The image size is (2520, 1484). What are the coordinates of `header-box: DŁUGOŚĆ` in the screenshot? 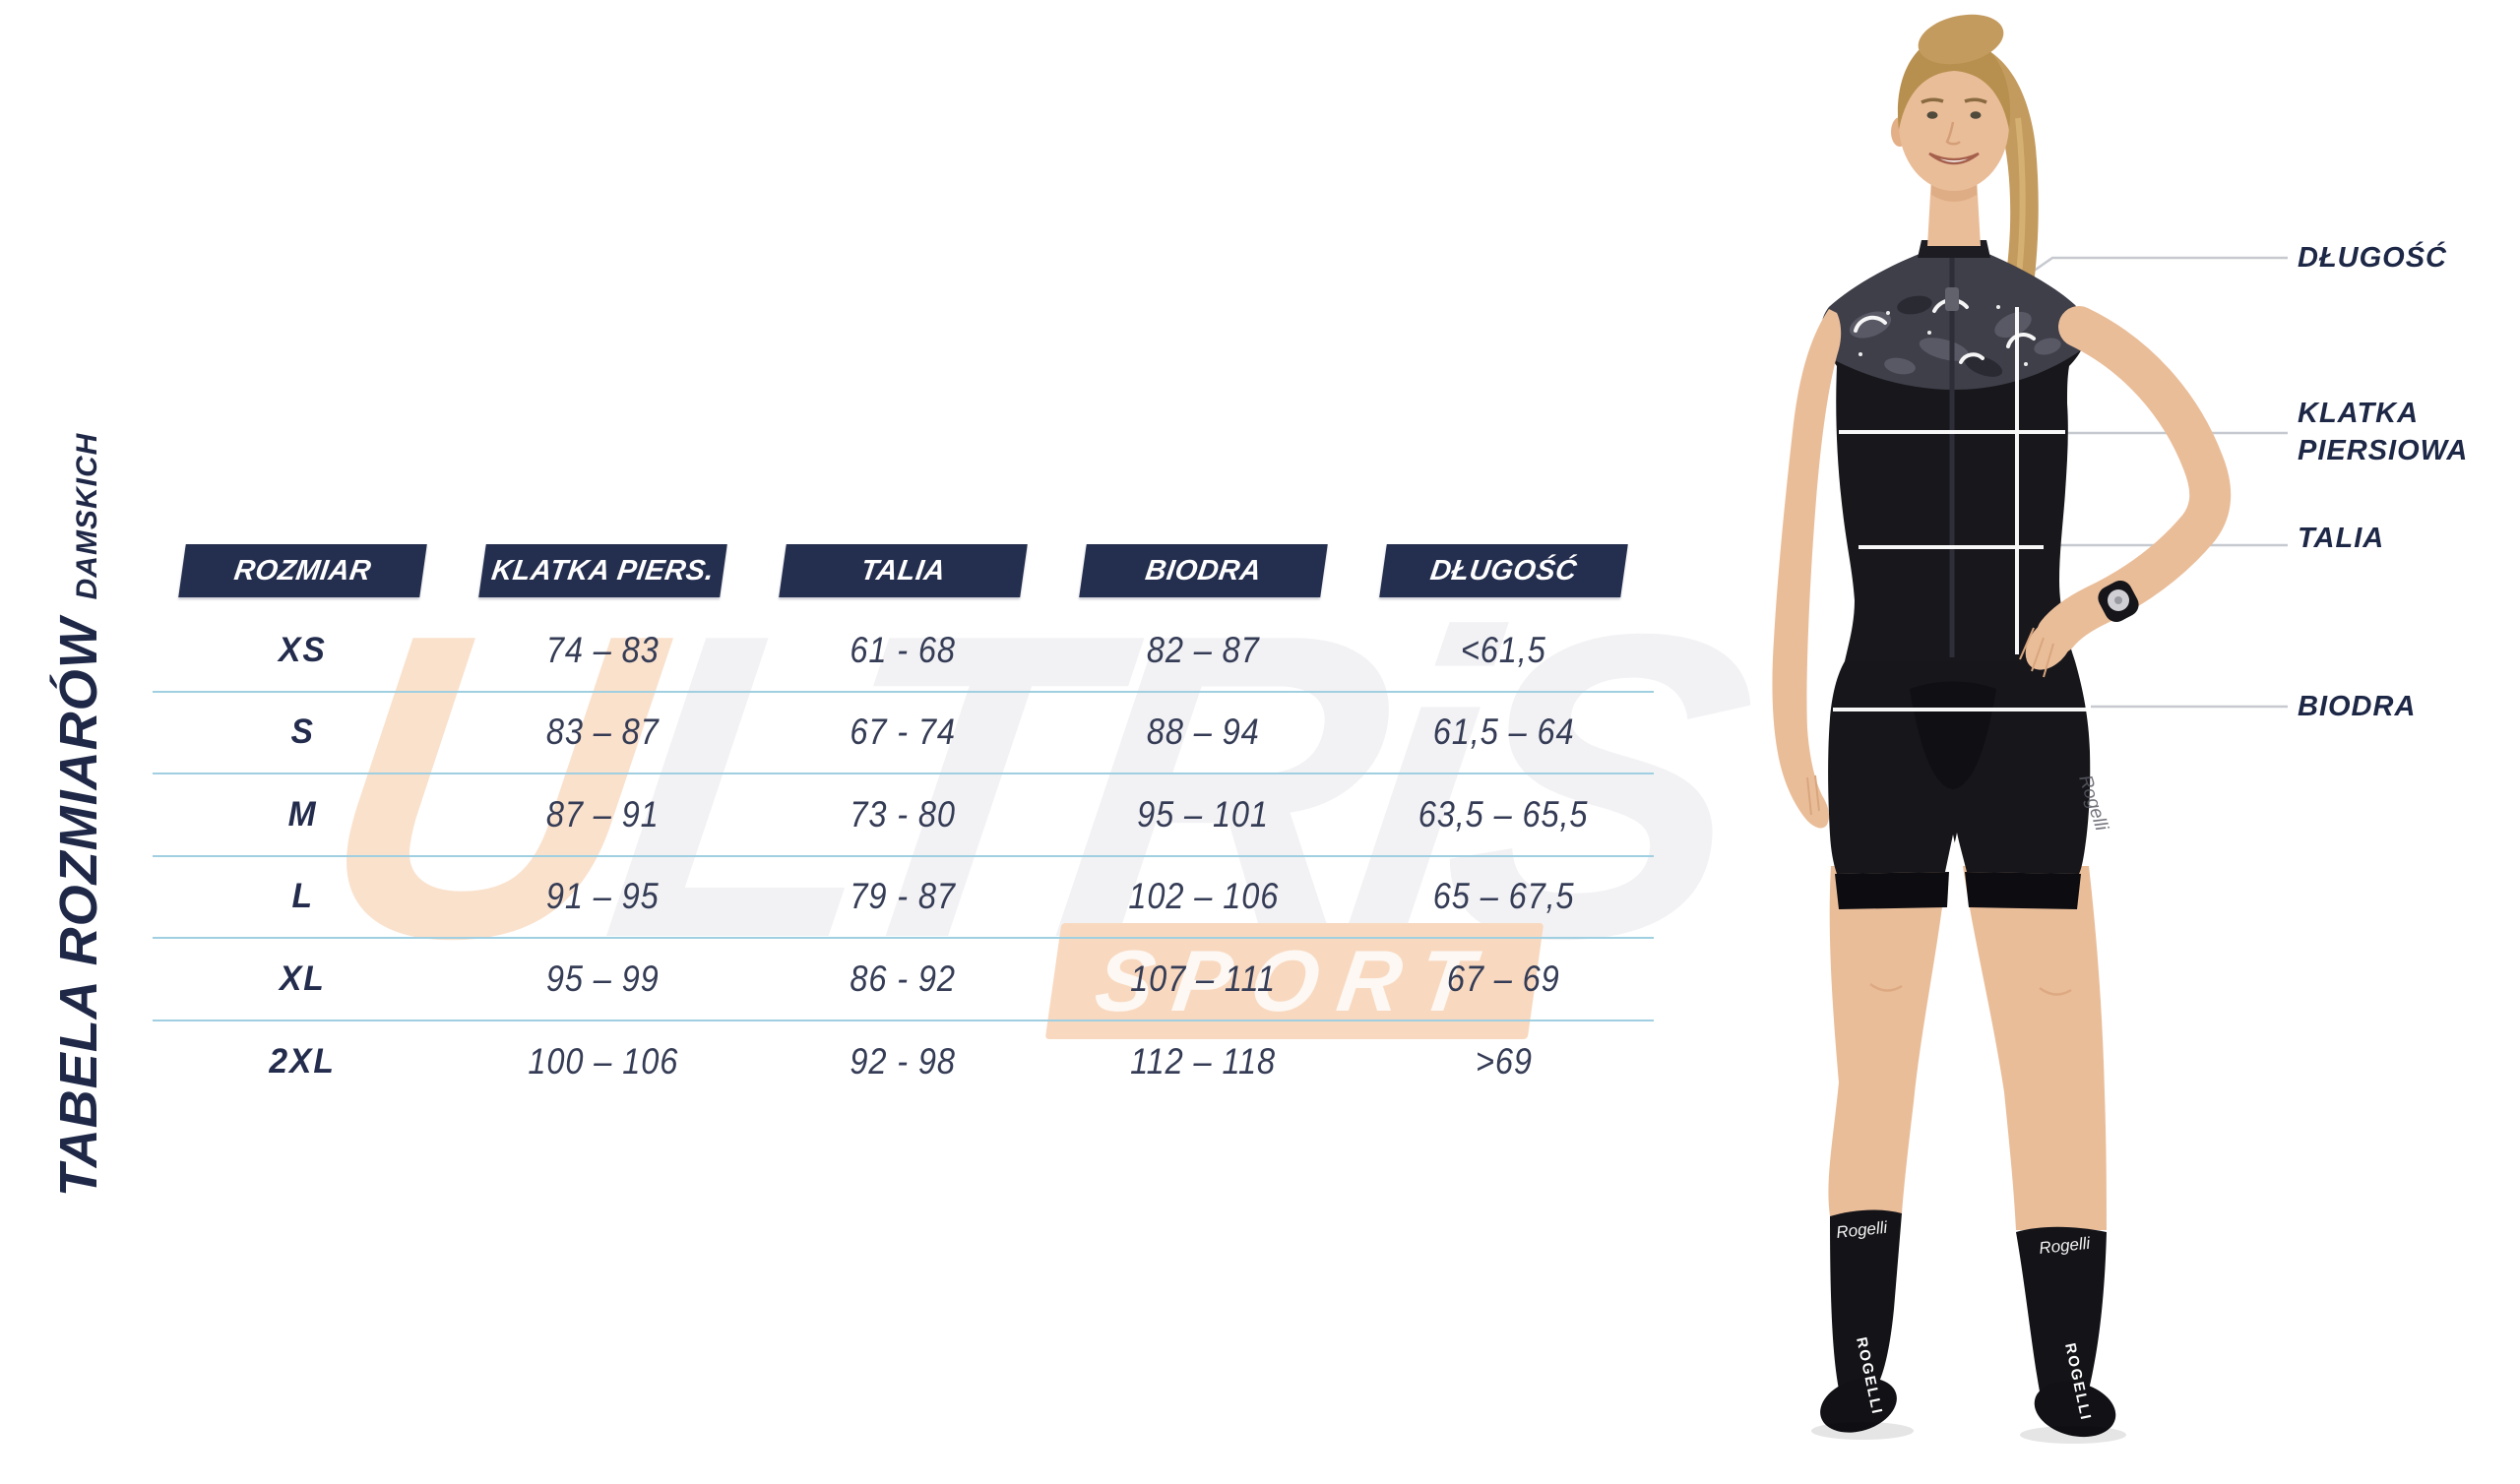 It's located at (1503, 571).